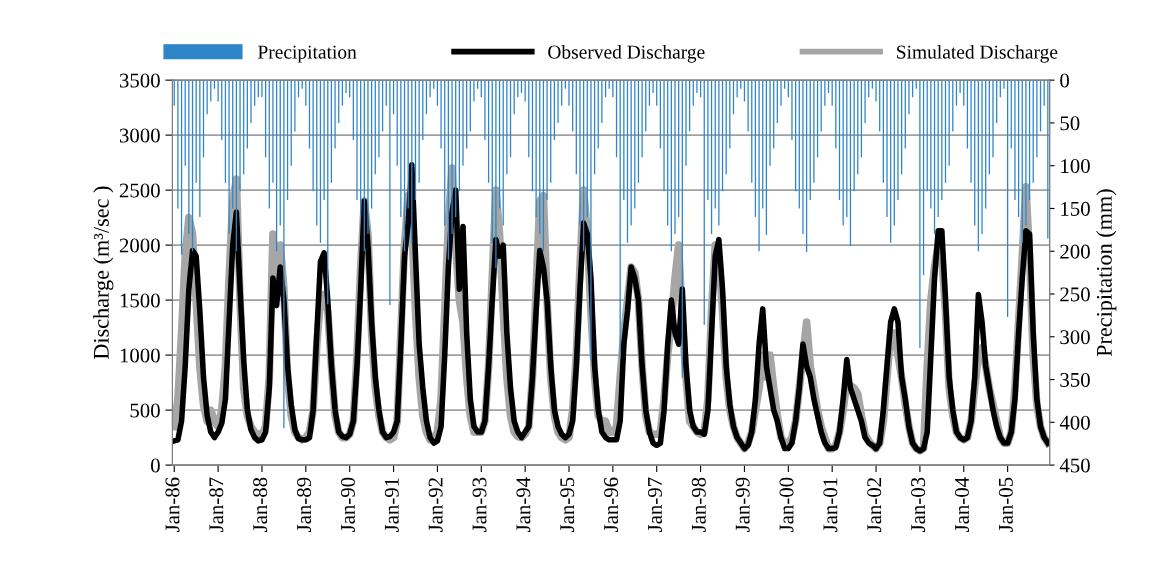 The height and width of the screenshot is (585, 1165). I want to click on y-tick-label: 500, so click(145, 410).